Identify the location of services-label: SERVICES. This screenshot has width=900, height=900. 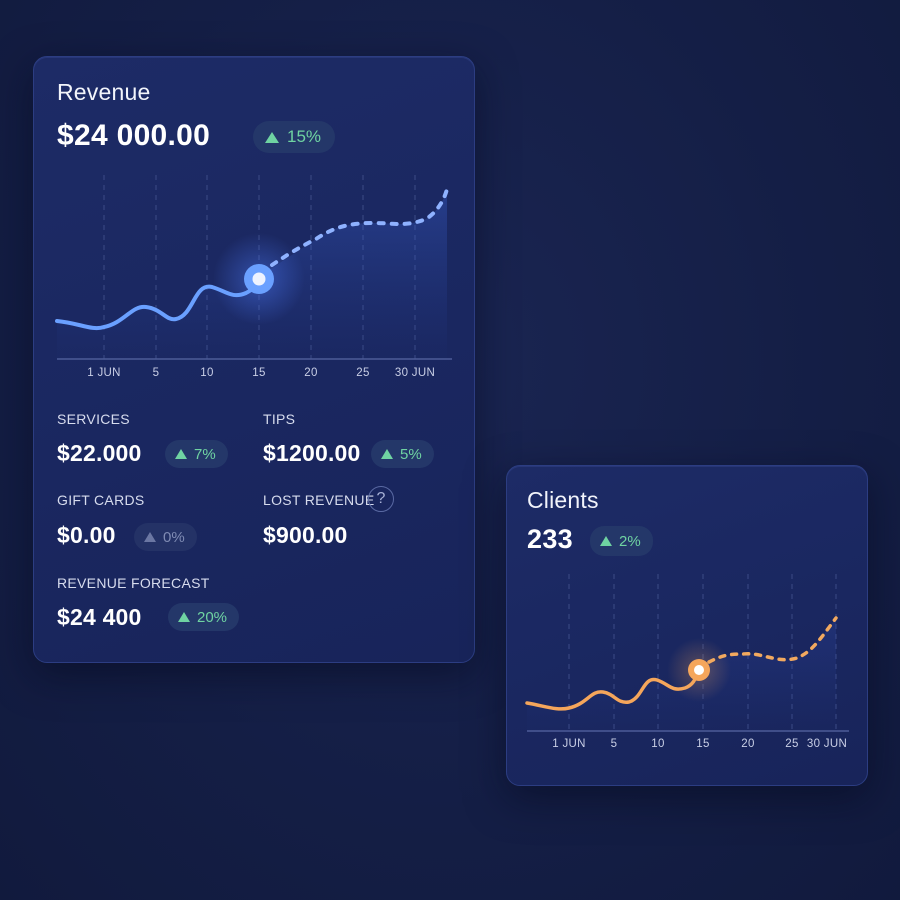
(93, 419).